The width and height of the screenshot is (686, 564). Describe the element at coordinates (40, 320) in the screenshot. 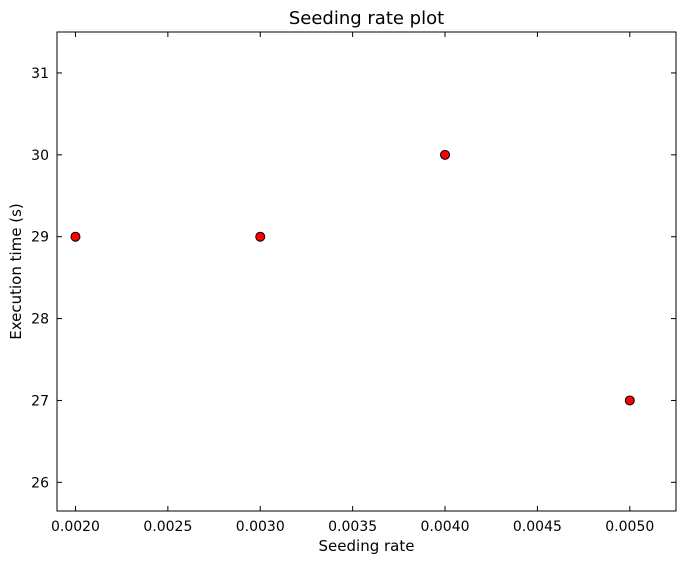

I see `y-tick-label: 28` at that location.